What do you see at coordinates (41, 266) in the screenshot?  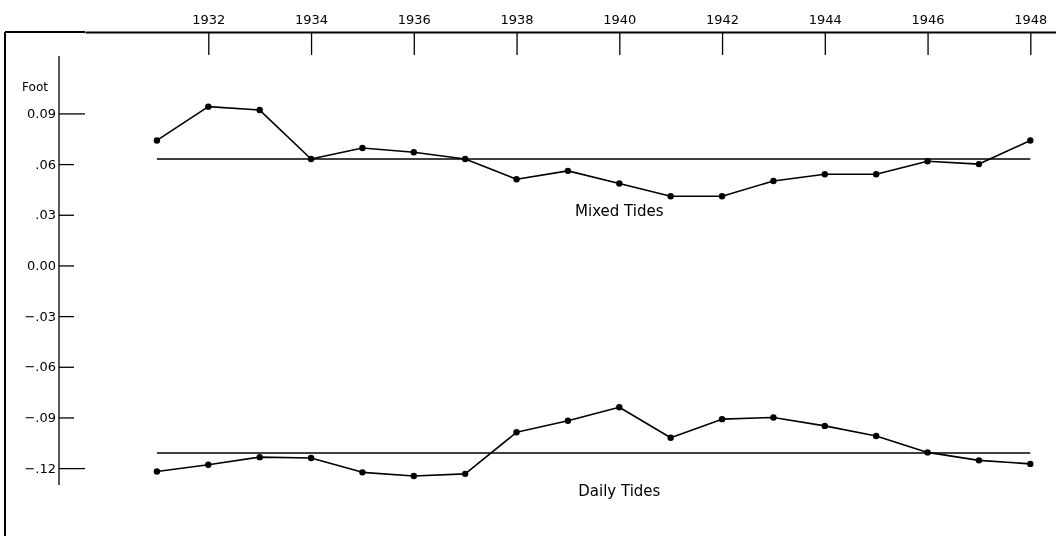 I see `y-tick-label: 0.00` at bounding box center [41, 266].